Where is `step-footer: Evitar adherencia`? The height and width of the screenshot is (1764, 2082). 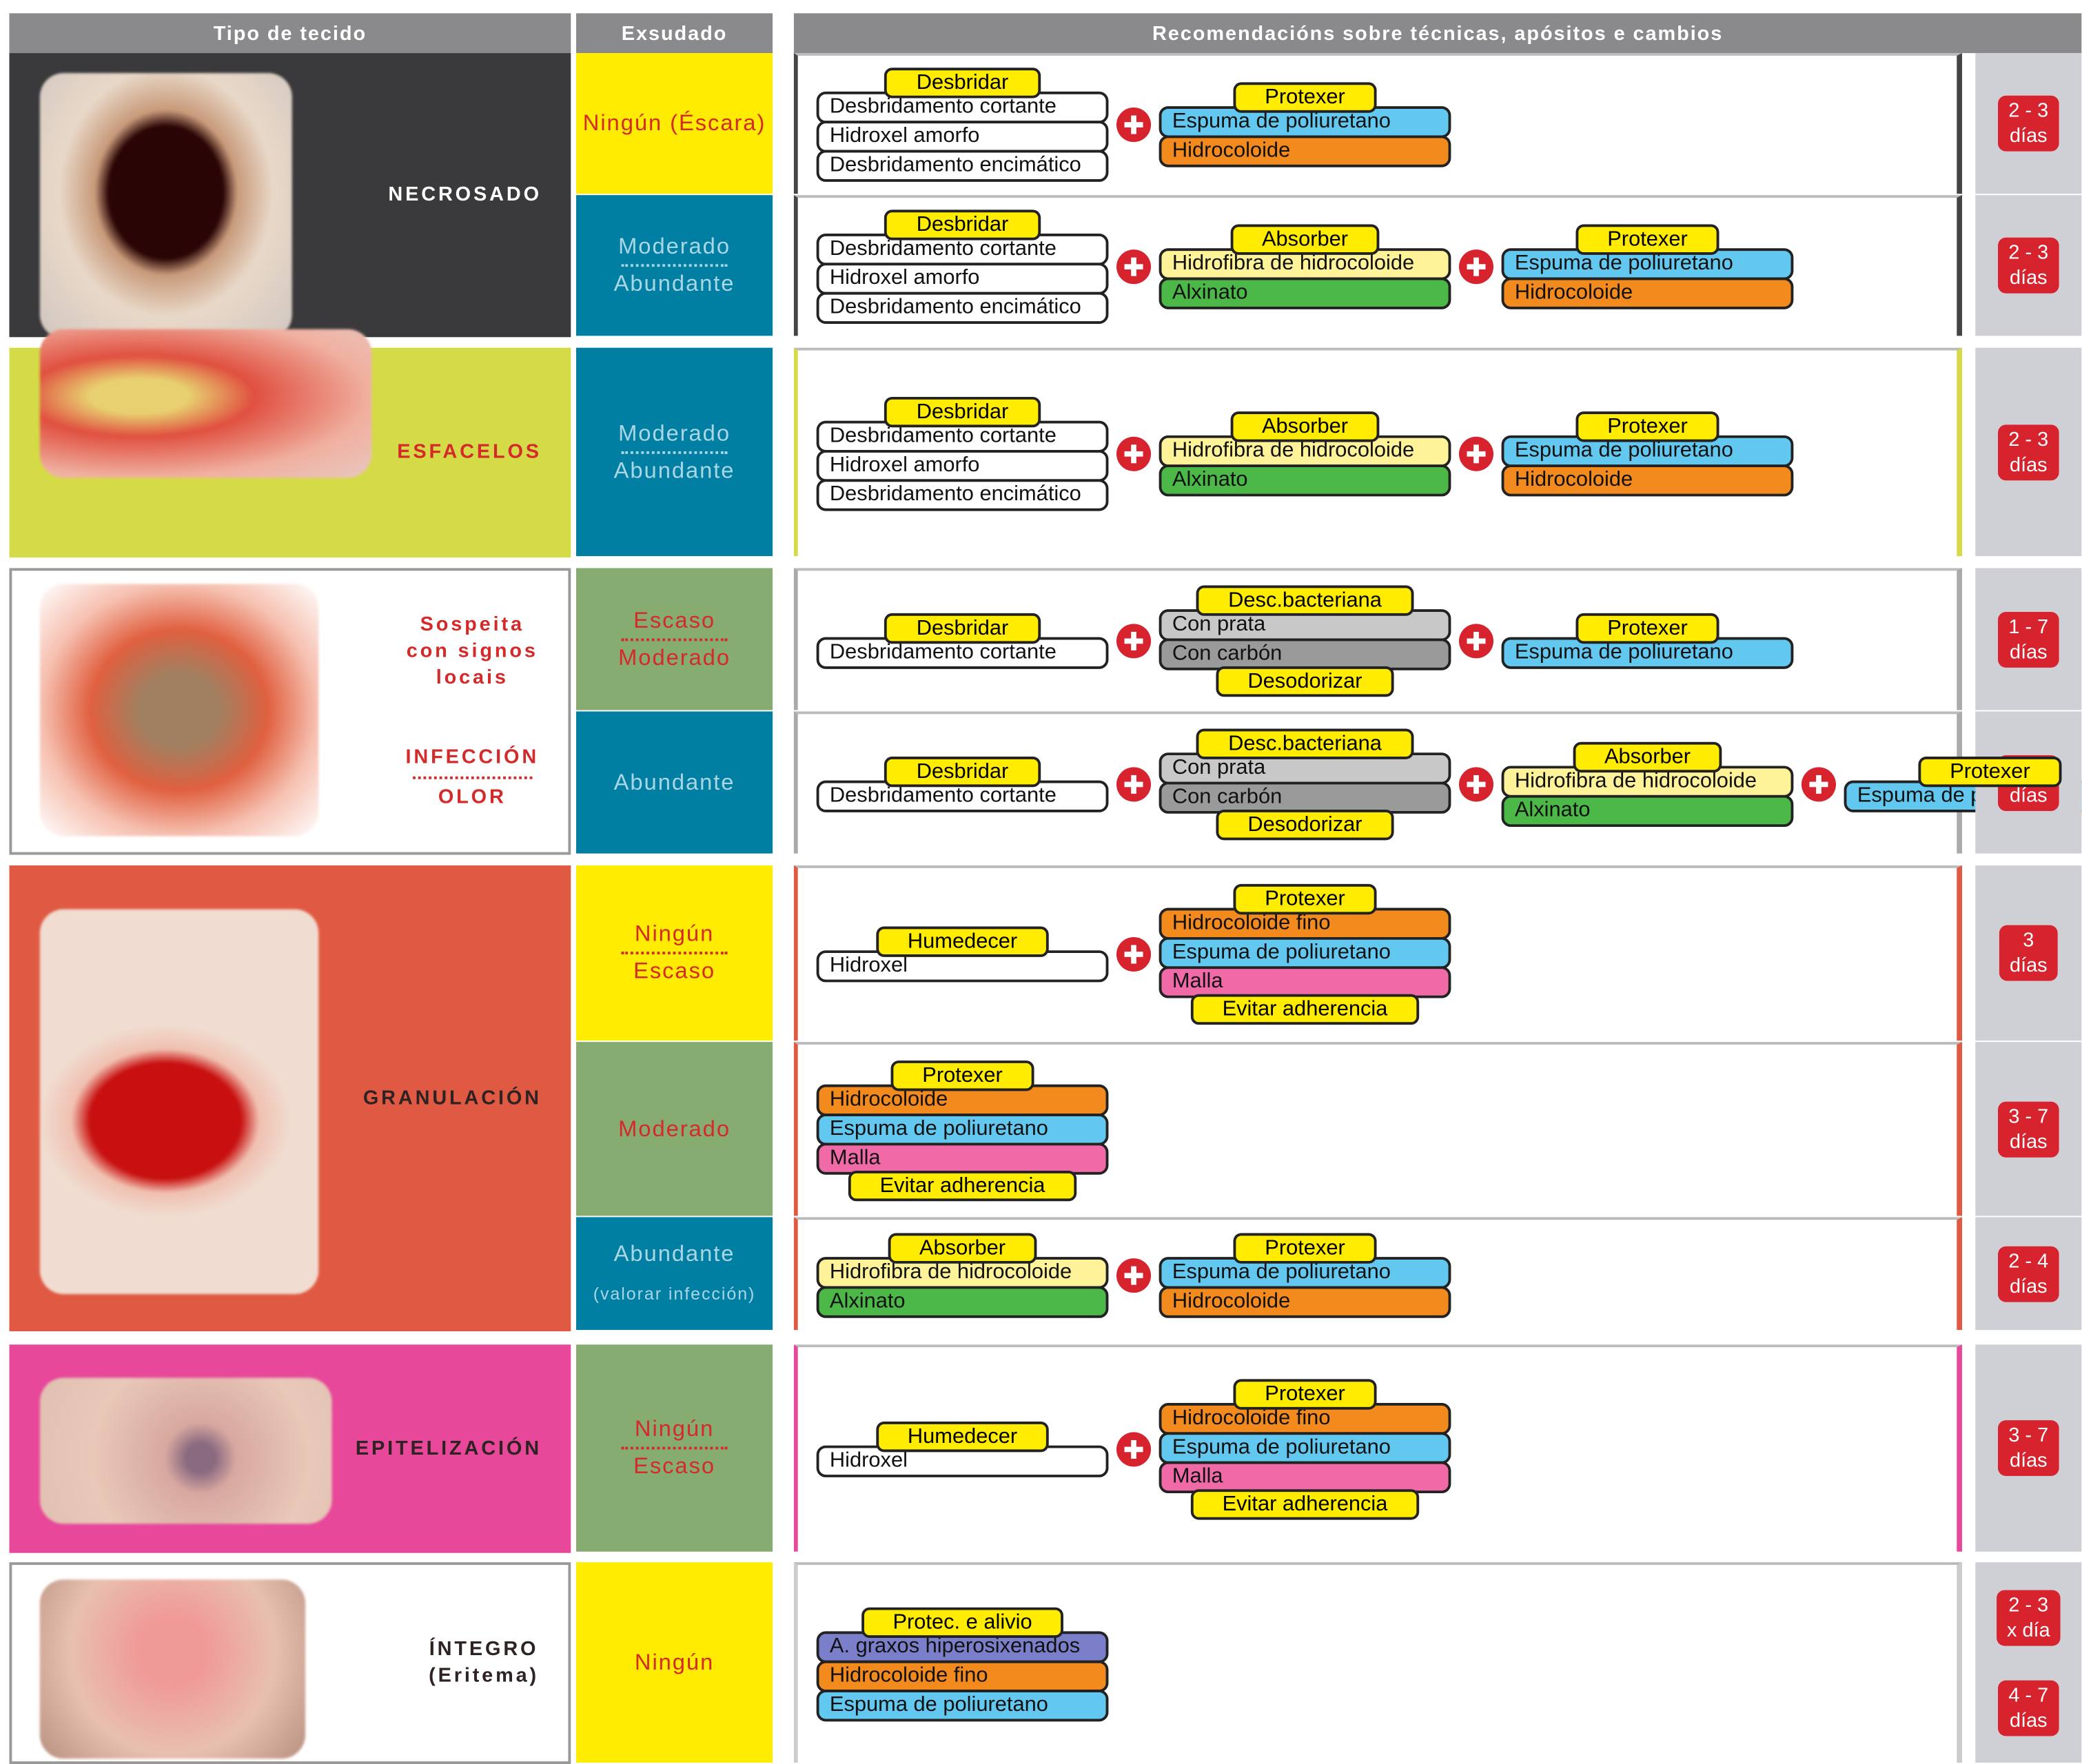 step-footer: Evitar adherencia is located at coordinates (962, 1185).